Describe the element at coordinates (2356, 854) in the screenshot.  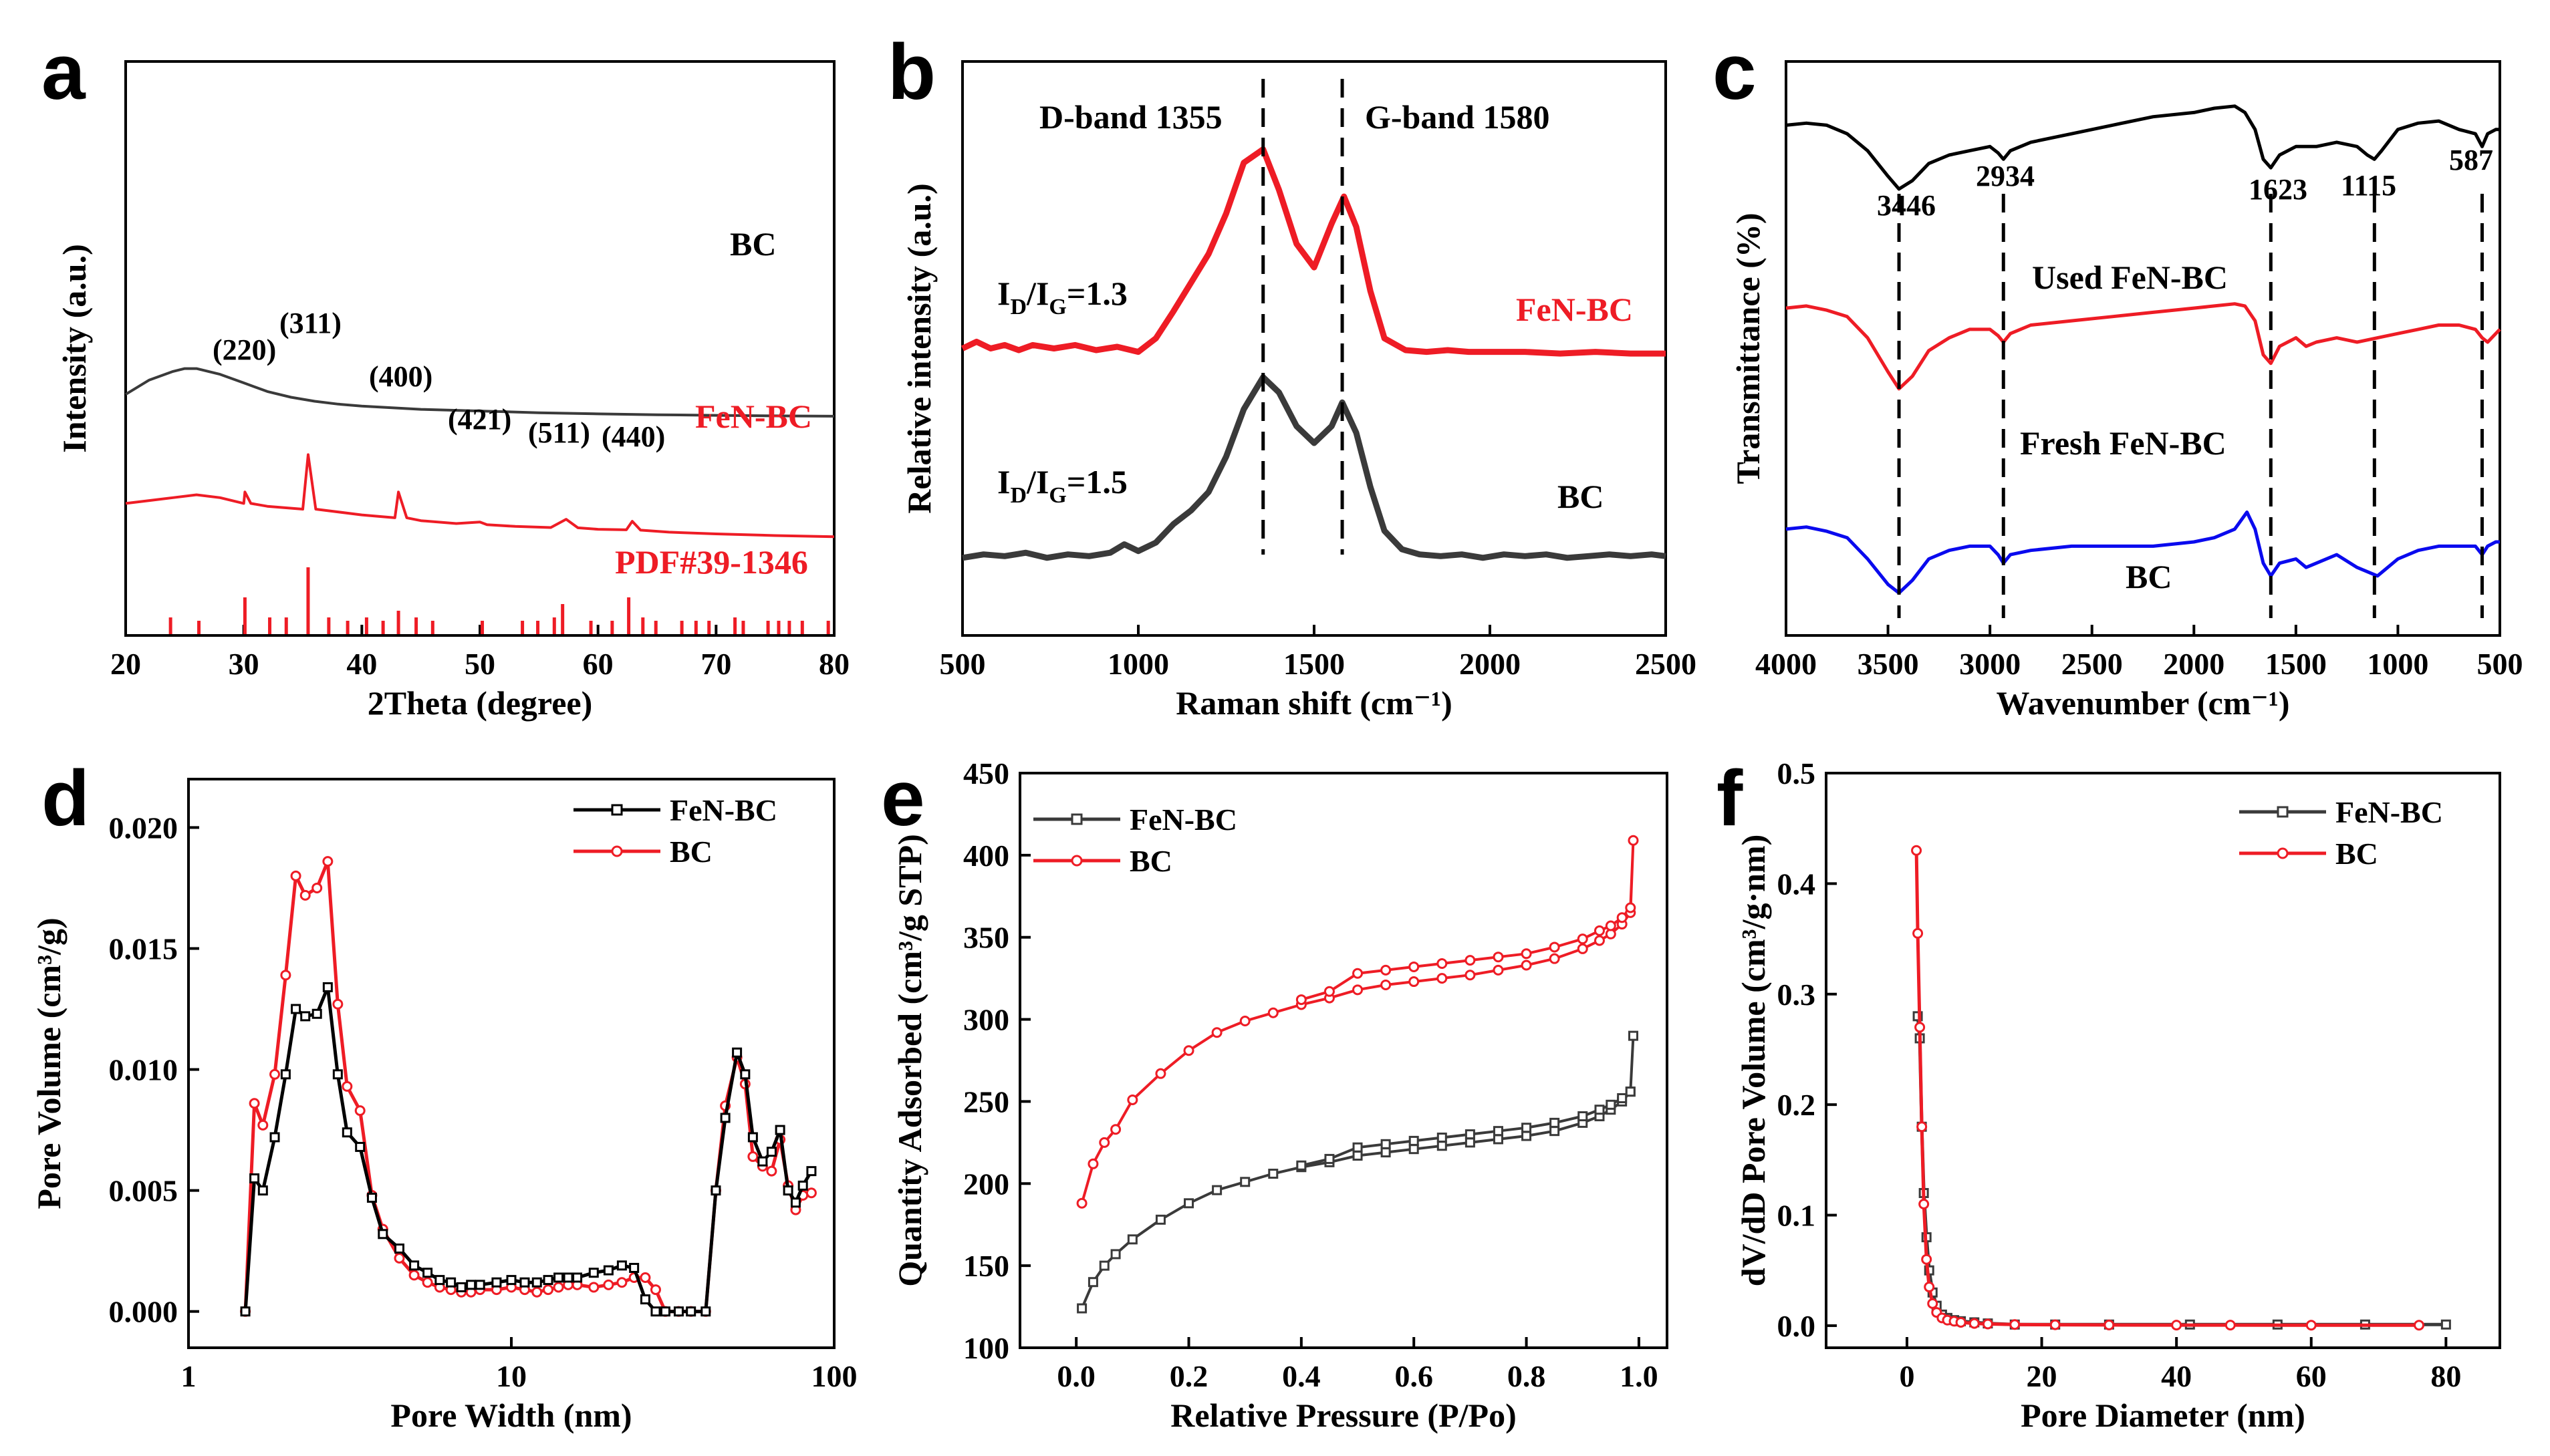
I see `panel-f-legend-label: BC` at that location.